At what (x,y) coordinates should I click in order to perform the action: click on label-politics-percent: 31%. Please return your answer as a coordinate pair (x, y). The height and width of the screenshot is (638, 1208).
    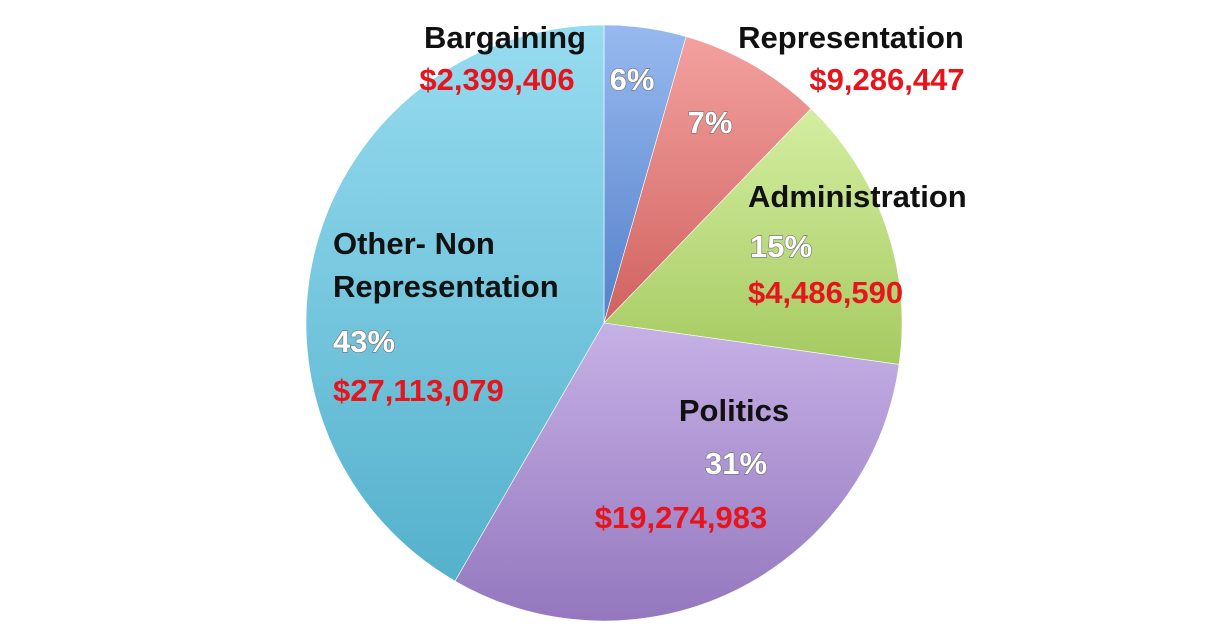
    Looking at the image, I should click on (736, 463).